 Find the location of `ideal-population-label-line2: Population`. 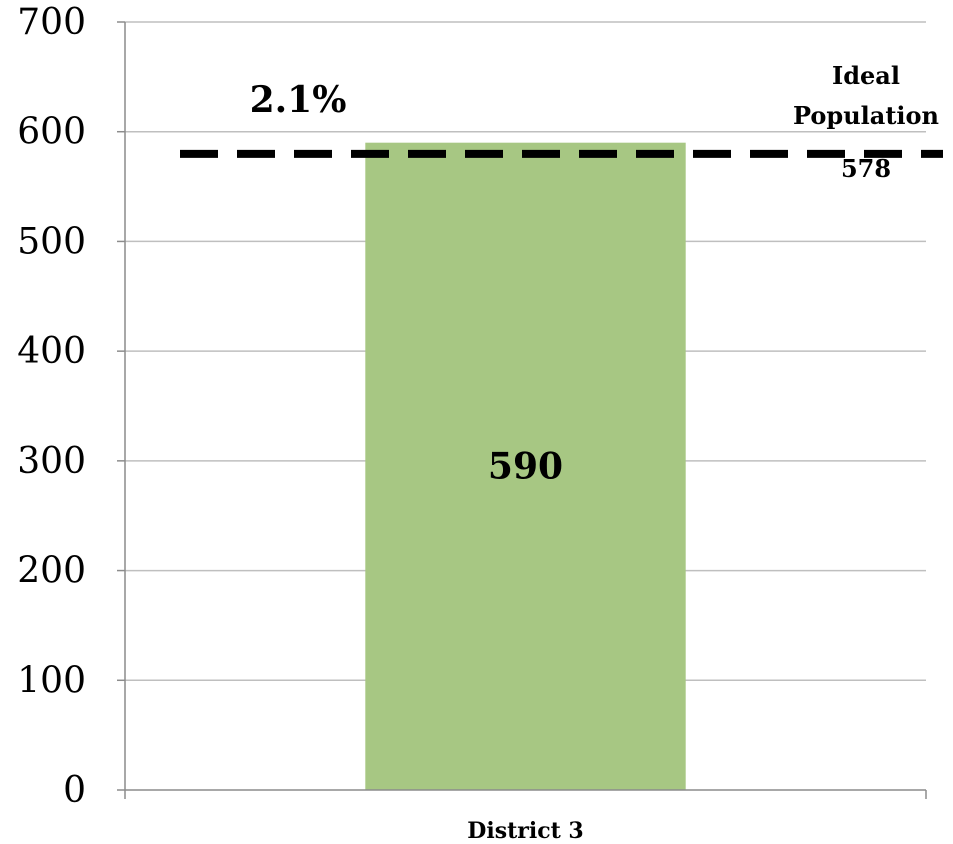

ideal-population-label-line2: Population is located at coordinates (866, 115).